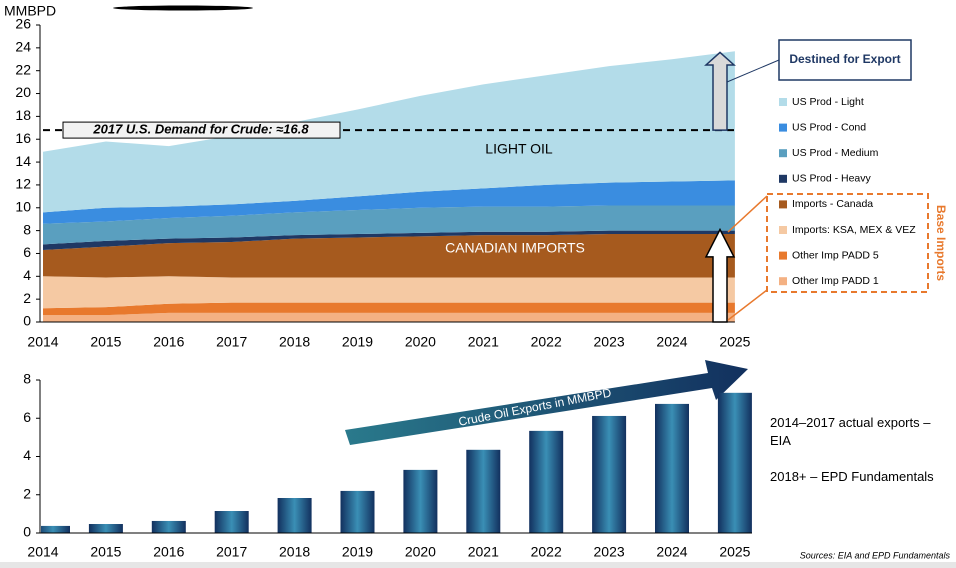 This screenshot has height=568, width=956. I want to click on y-tick-label: 18, so click(23, 115).